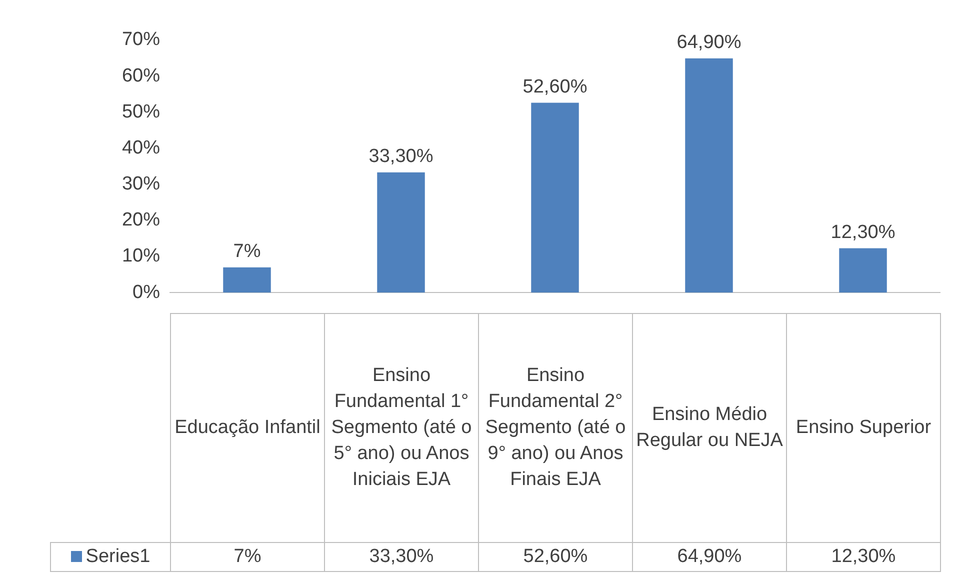 This screenshot has width=957, height=581. Describe the element at coordinates (863, 232) in the screenshot. I see `text: 12,30%` at that location.